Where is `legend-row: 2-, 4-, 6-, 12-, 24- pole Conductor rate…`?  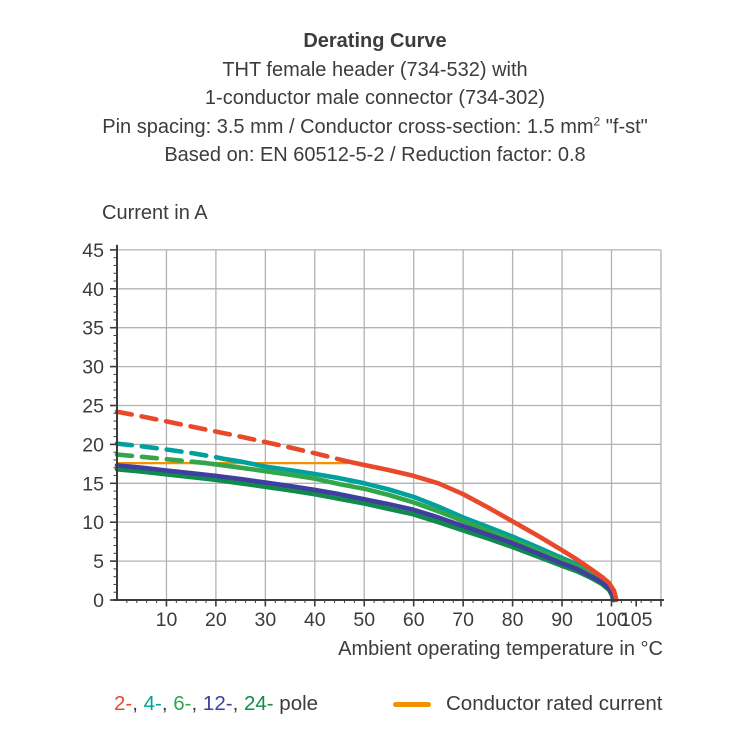 legend-row: 2-, 4-, 6-, 12-, 24- pole Conductor rate… is located at coordinates (375, 708).